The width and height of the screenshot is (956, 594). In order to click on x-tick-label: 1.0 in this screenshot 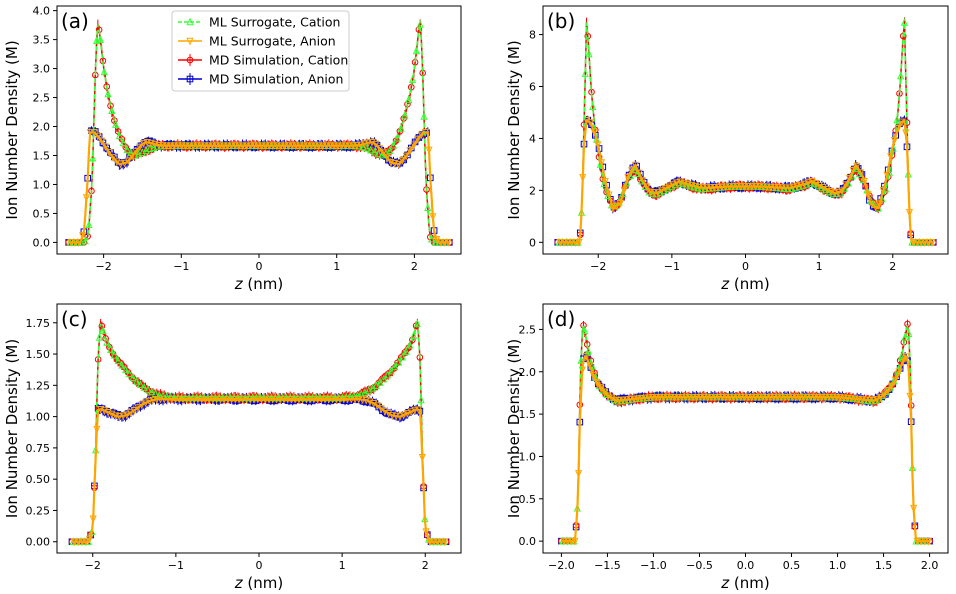, I will do `click(838, 565)`.